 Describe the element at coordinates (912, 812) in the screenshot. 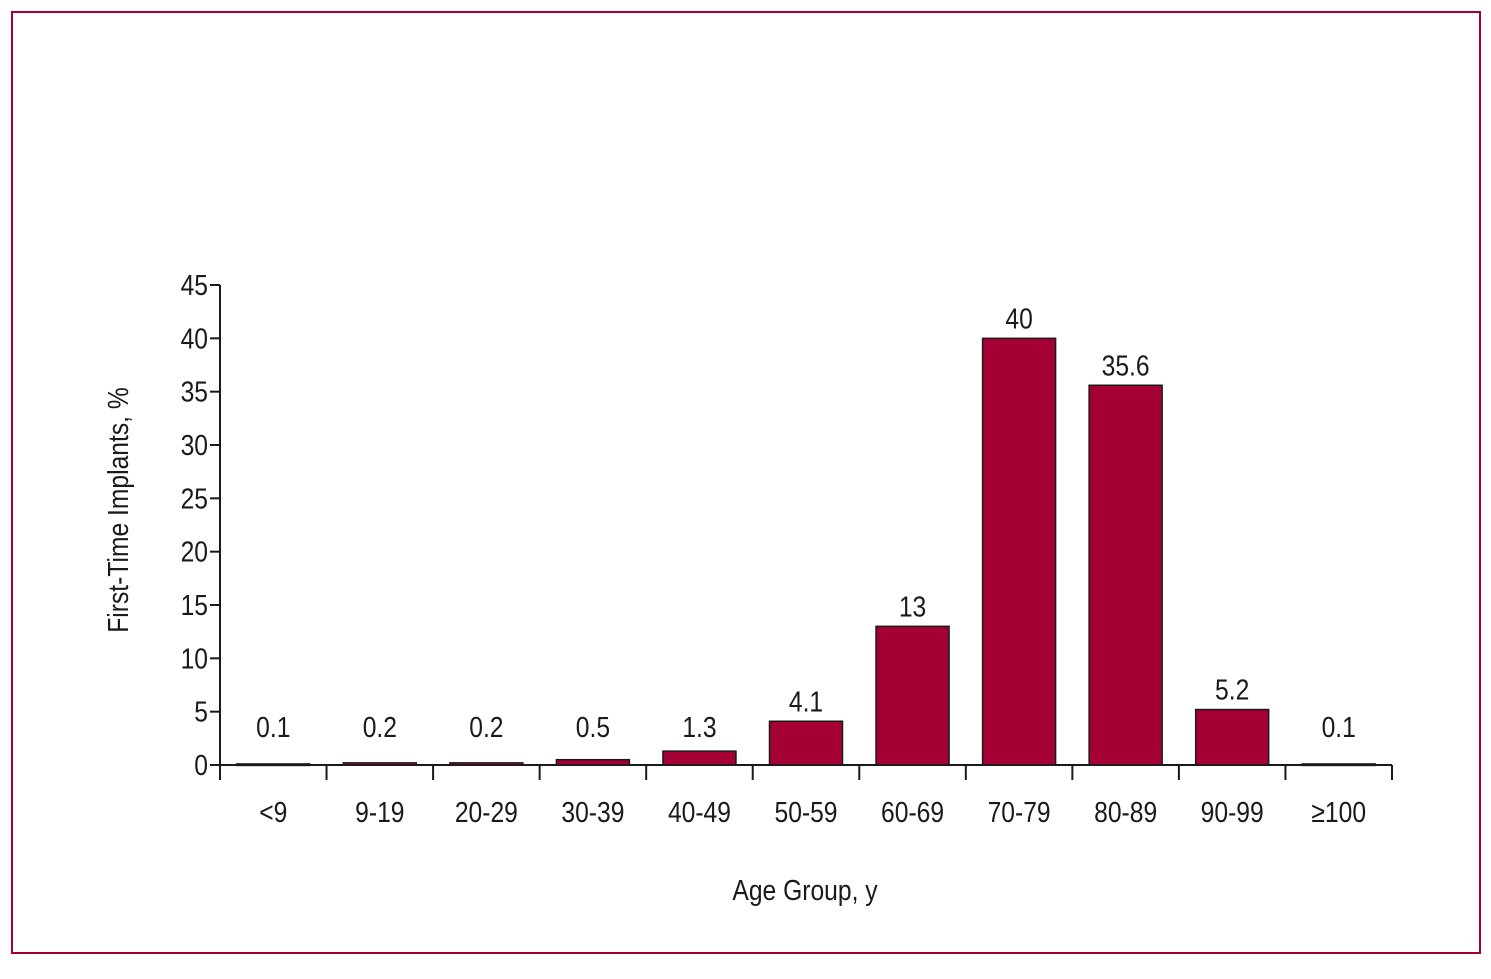

I see `x-tick-label: 60-69` at that location.